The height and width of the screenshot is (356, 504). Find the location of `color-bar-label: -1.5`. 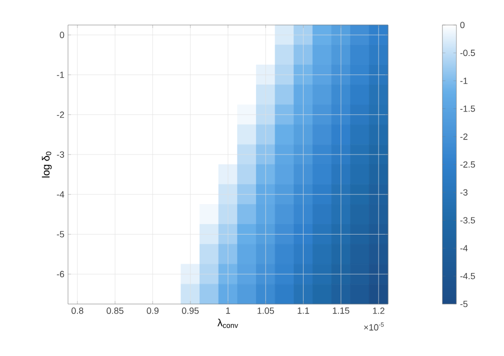

color-bar-label: -1.5 is located at coordinates (467, 109).